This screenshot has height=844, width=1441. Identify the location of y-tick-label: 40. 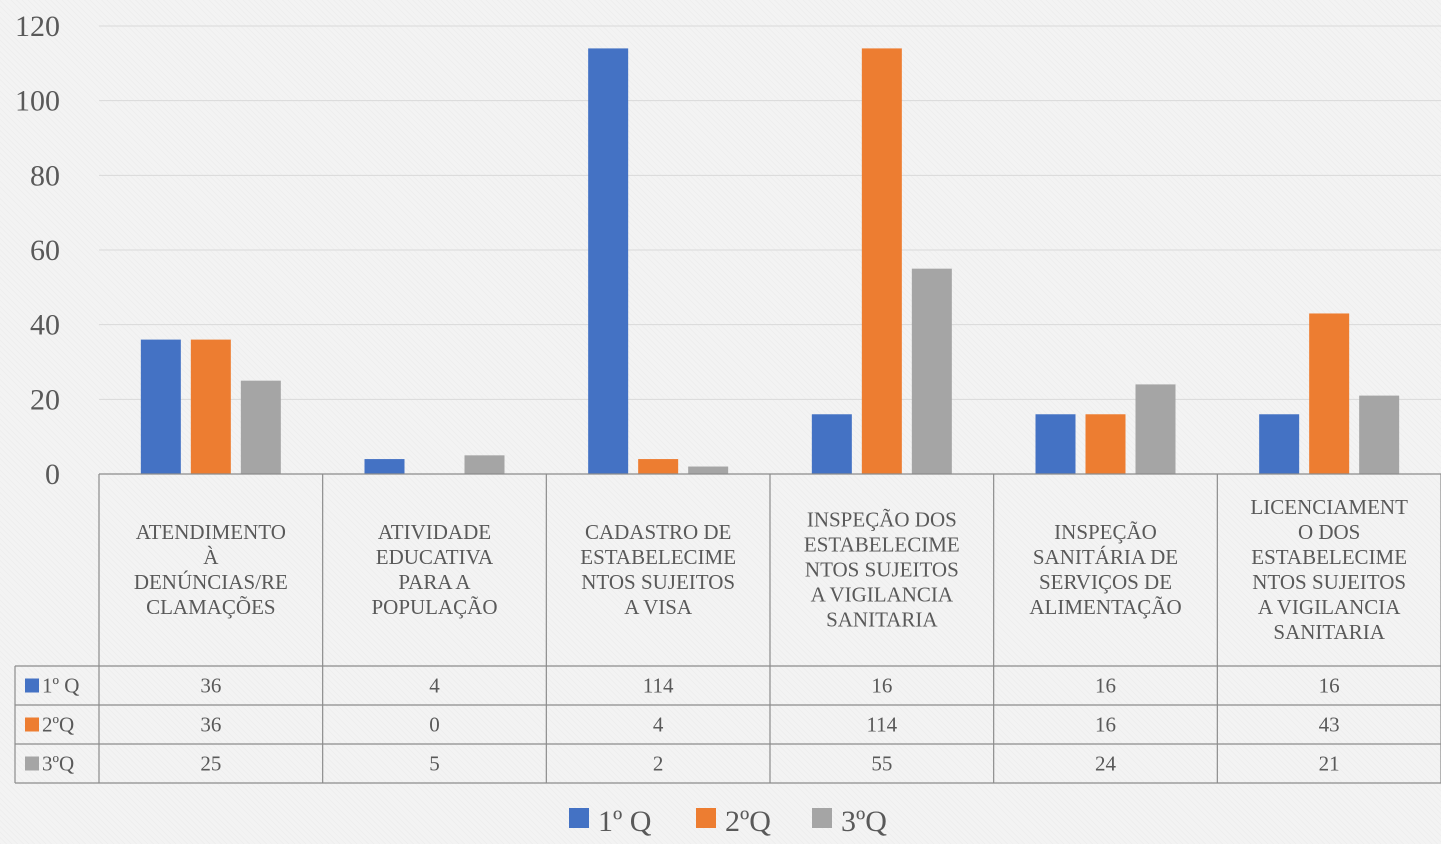
(45, 325).